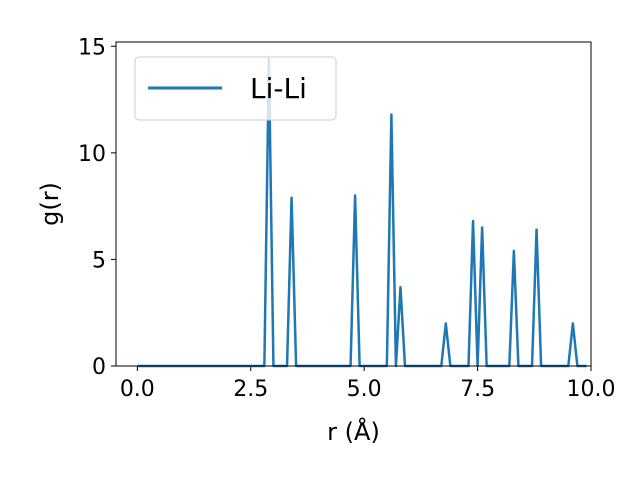 Image resolution: width=640 pixels, height=480 pixels. What do you see at coordinates (353, 431) in the screenshot?
I see `x-axis-label: r (Å)` at bounding box center [353, 431].